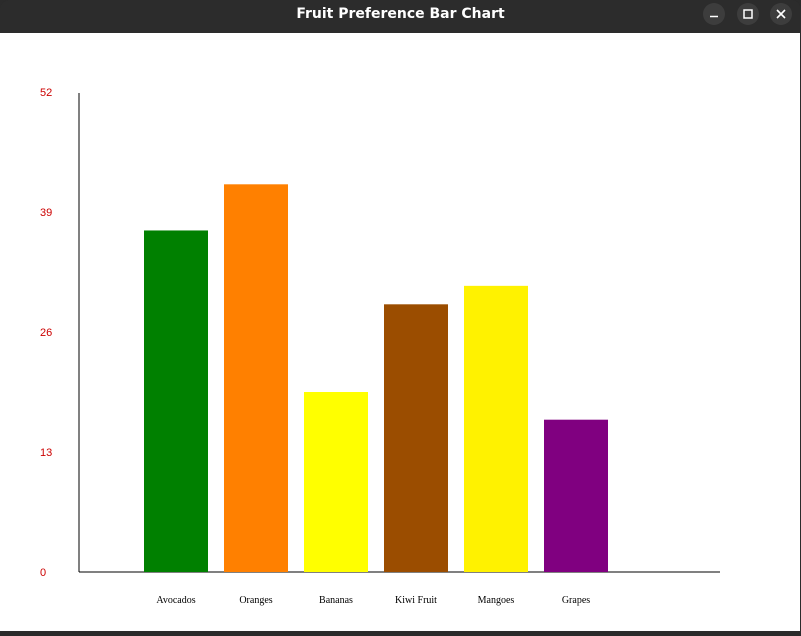  Describe the element at coordinates (46, 213) in the screenshot. I see `y-tick-label: 39` at that location.